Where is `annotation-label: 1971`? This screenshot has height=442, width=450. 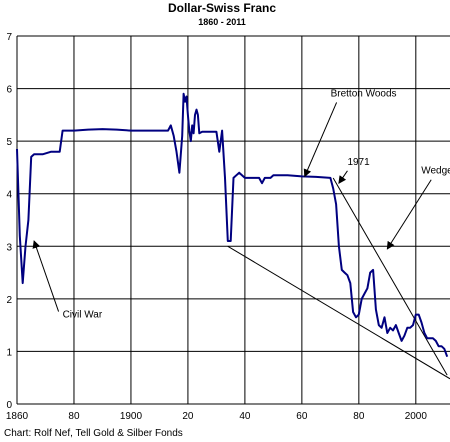
annotation-label: 1971 is located at coordinates (358, 162).